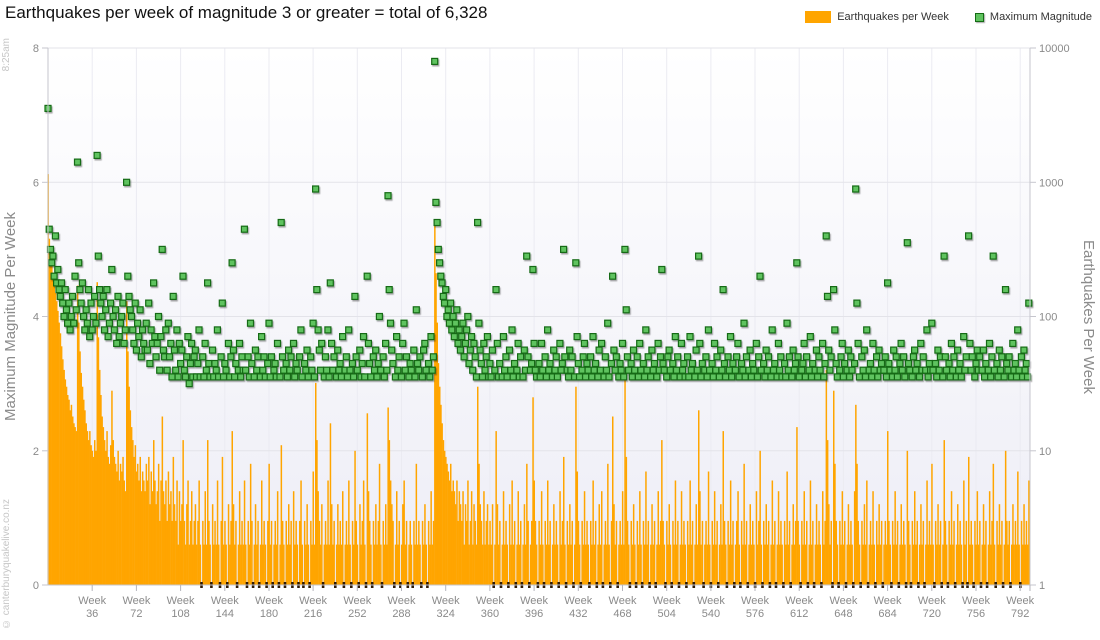 The width and height of the screenshot is (1100, 640). Describe the element at coordinates (36, 49) in the screenshot. I see `svg-text: 8` at that location.